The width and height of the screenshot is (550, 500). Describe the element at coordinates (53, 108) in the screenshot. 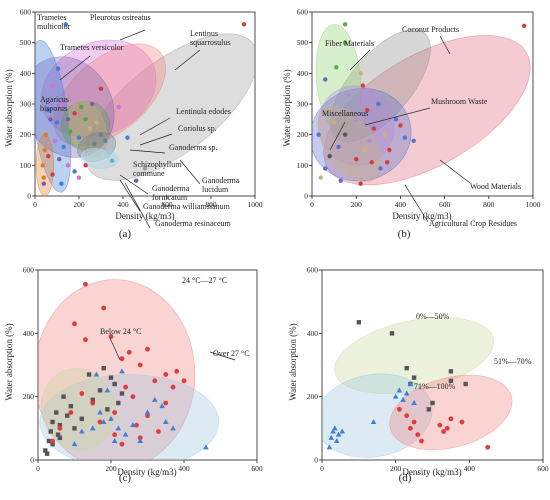

I see `annotation-label: bisporus` at that location.